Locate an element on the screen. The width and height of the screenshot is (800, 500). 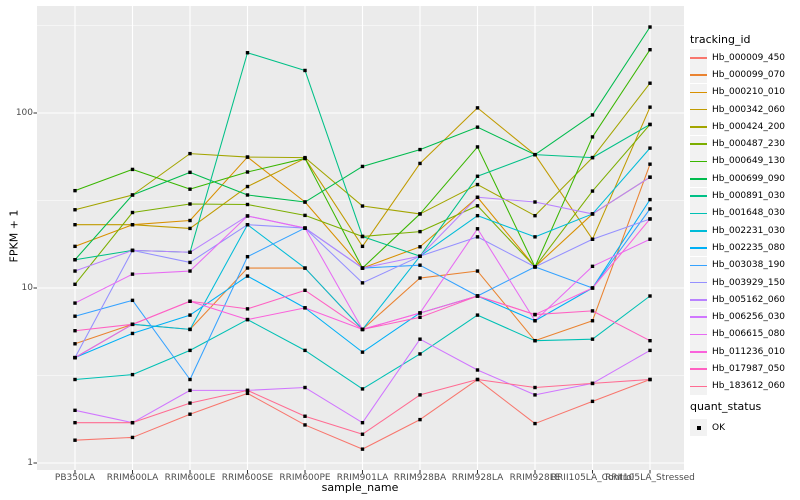
x-tick-label: RRIM928LE is located at coordinates (535, 478).